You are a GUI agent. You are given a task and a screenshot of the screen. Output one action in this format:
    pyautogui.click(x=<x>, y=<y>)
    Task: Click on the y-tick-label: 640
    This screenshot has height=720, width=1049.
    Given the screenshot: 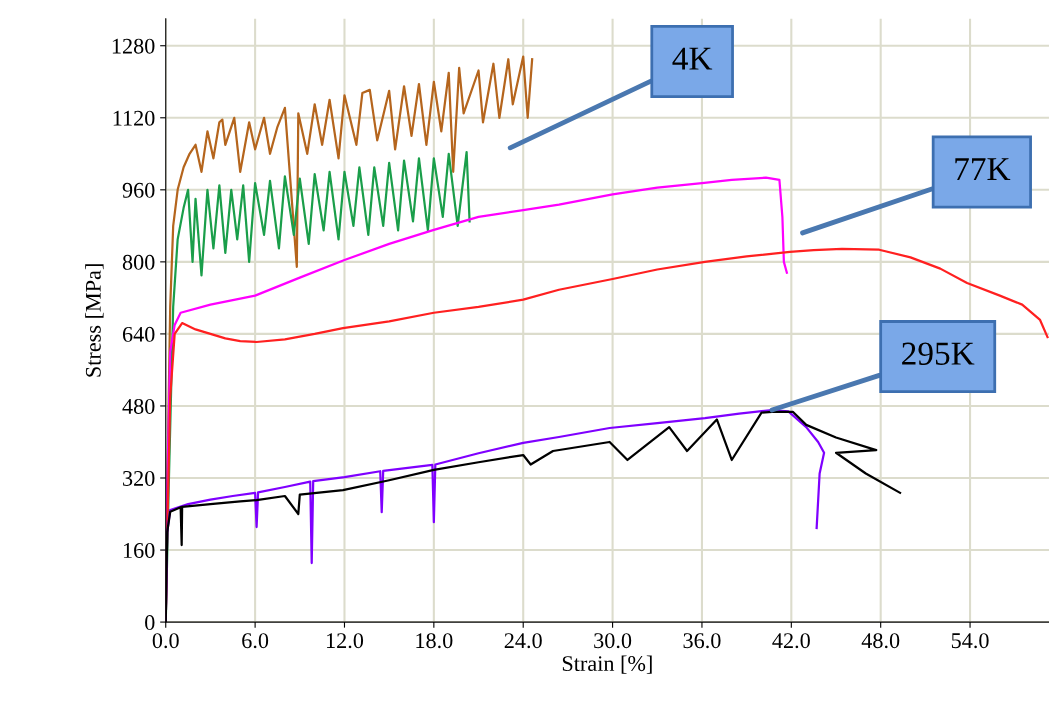 What is the action you would take?
    pyautogui.click(x=138, y=334)
    